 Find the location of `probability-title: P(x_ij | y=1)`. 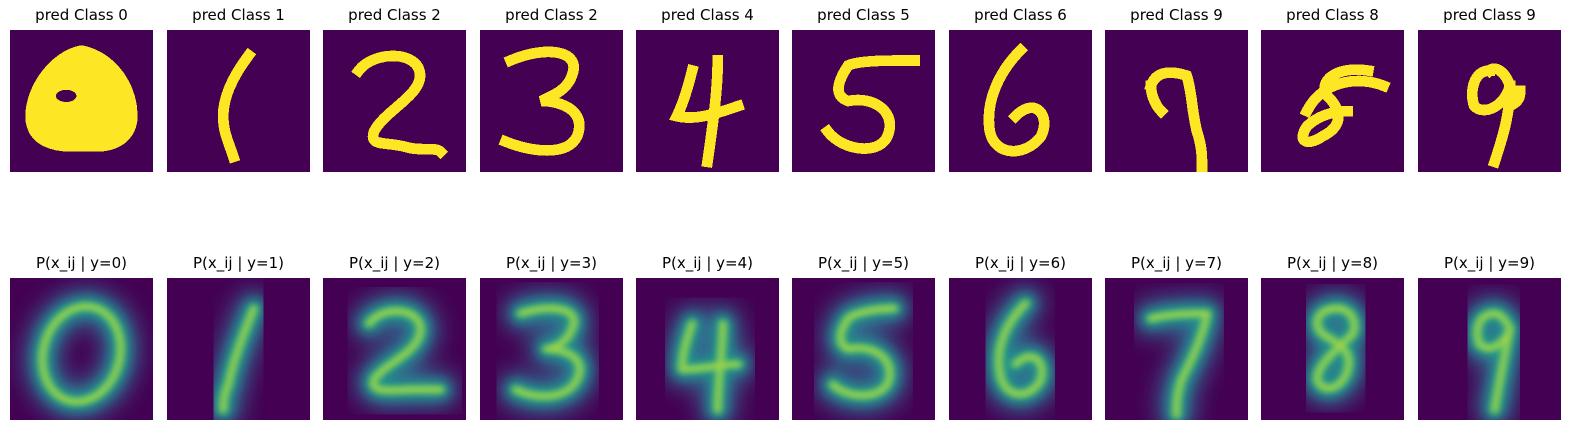

probability-title: P(x_ij | y=1) is located at coordinates (238, 263).